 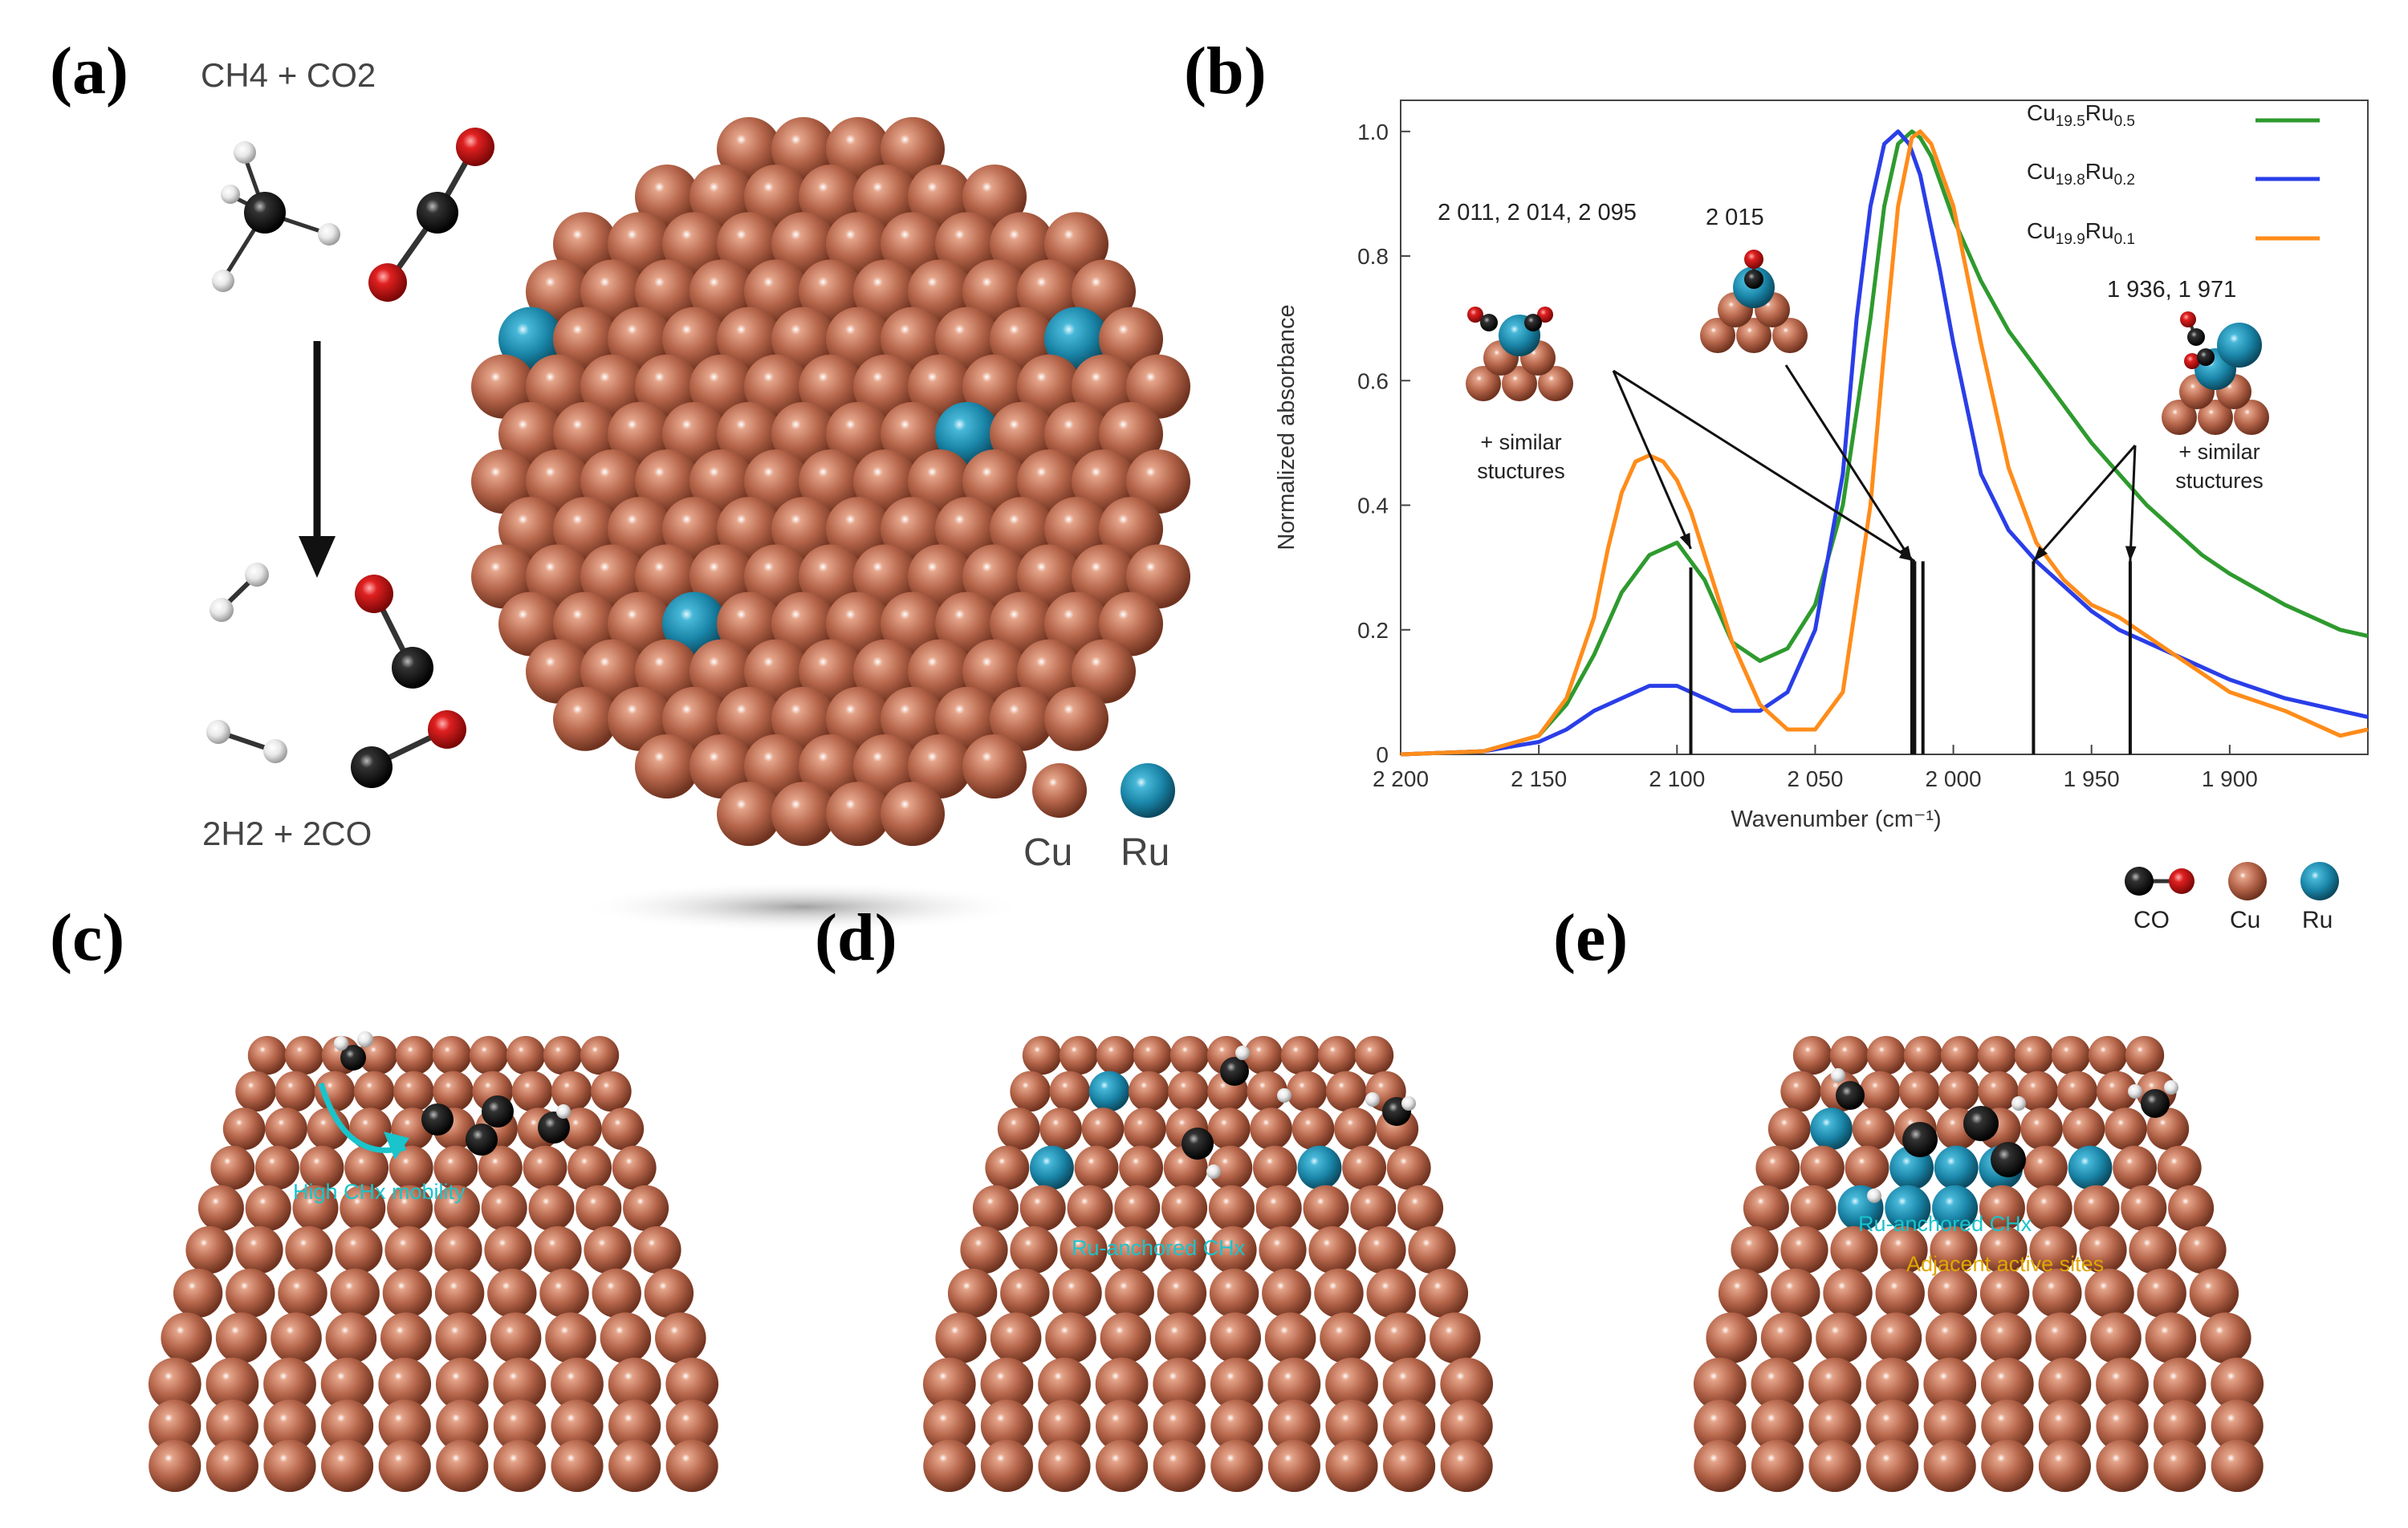 What do you see at coordinates (87, 938) in the screenshot?
I see `panel-c-label: (c)` at bounding box center [87, 938].